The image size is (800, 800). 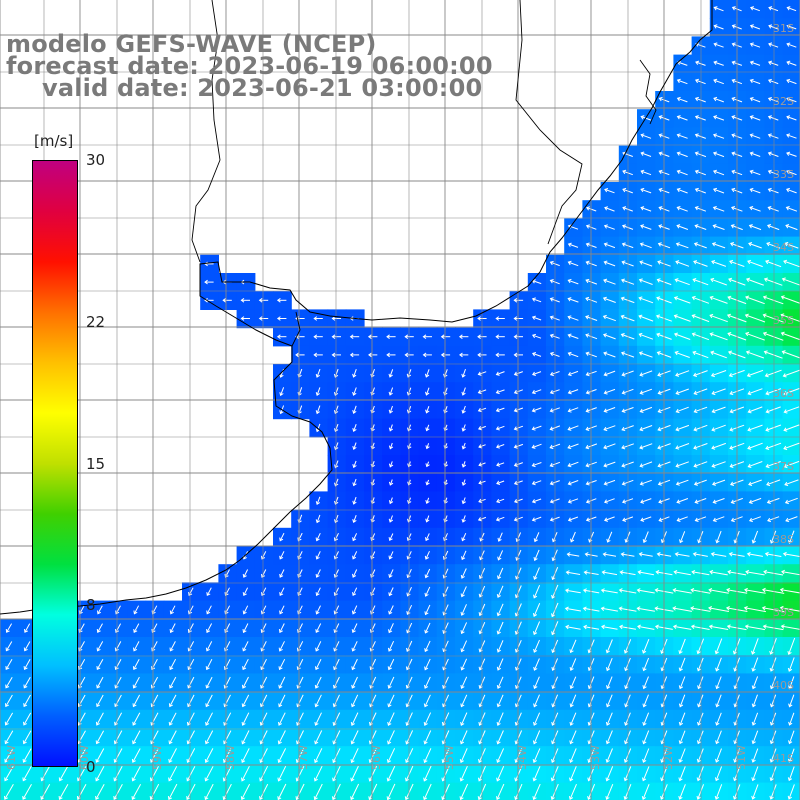 I want to click on latitude-label: 41S, so click(x=783, y=758).